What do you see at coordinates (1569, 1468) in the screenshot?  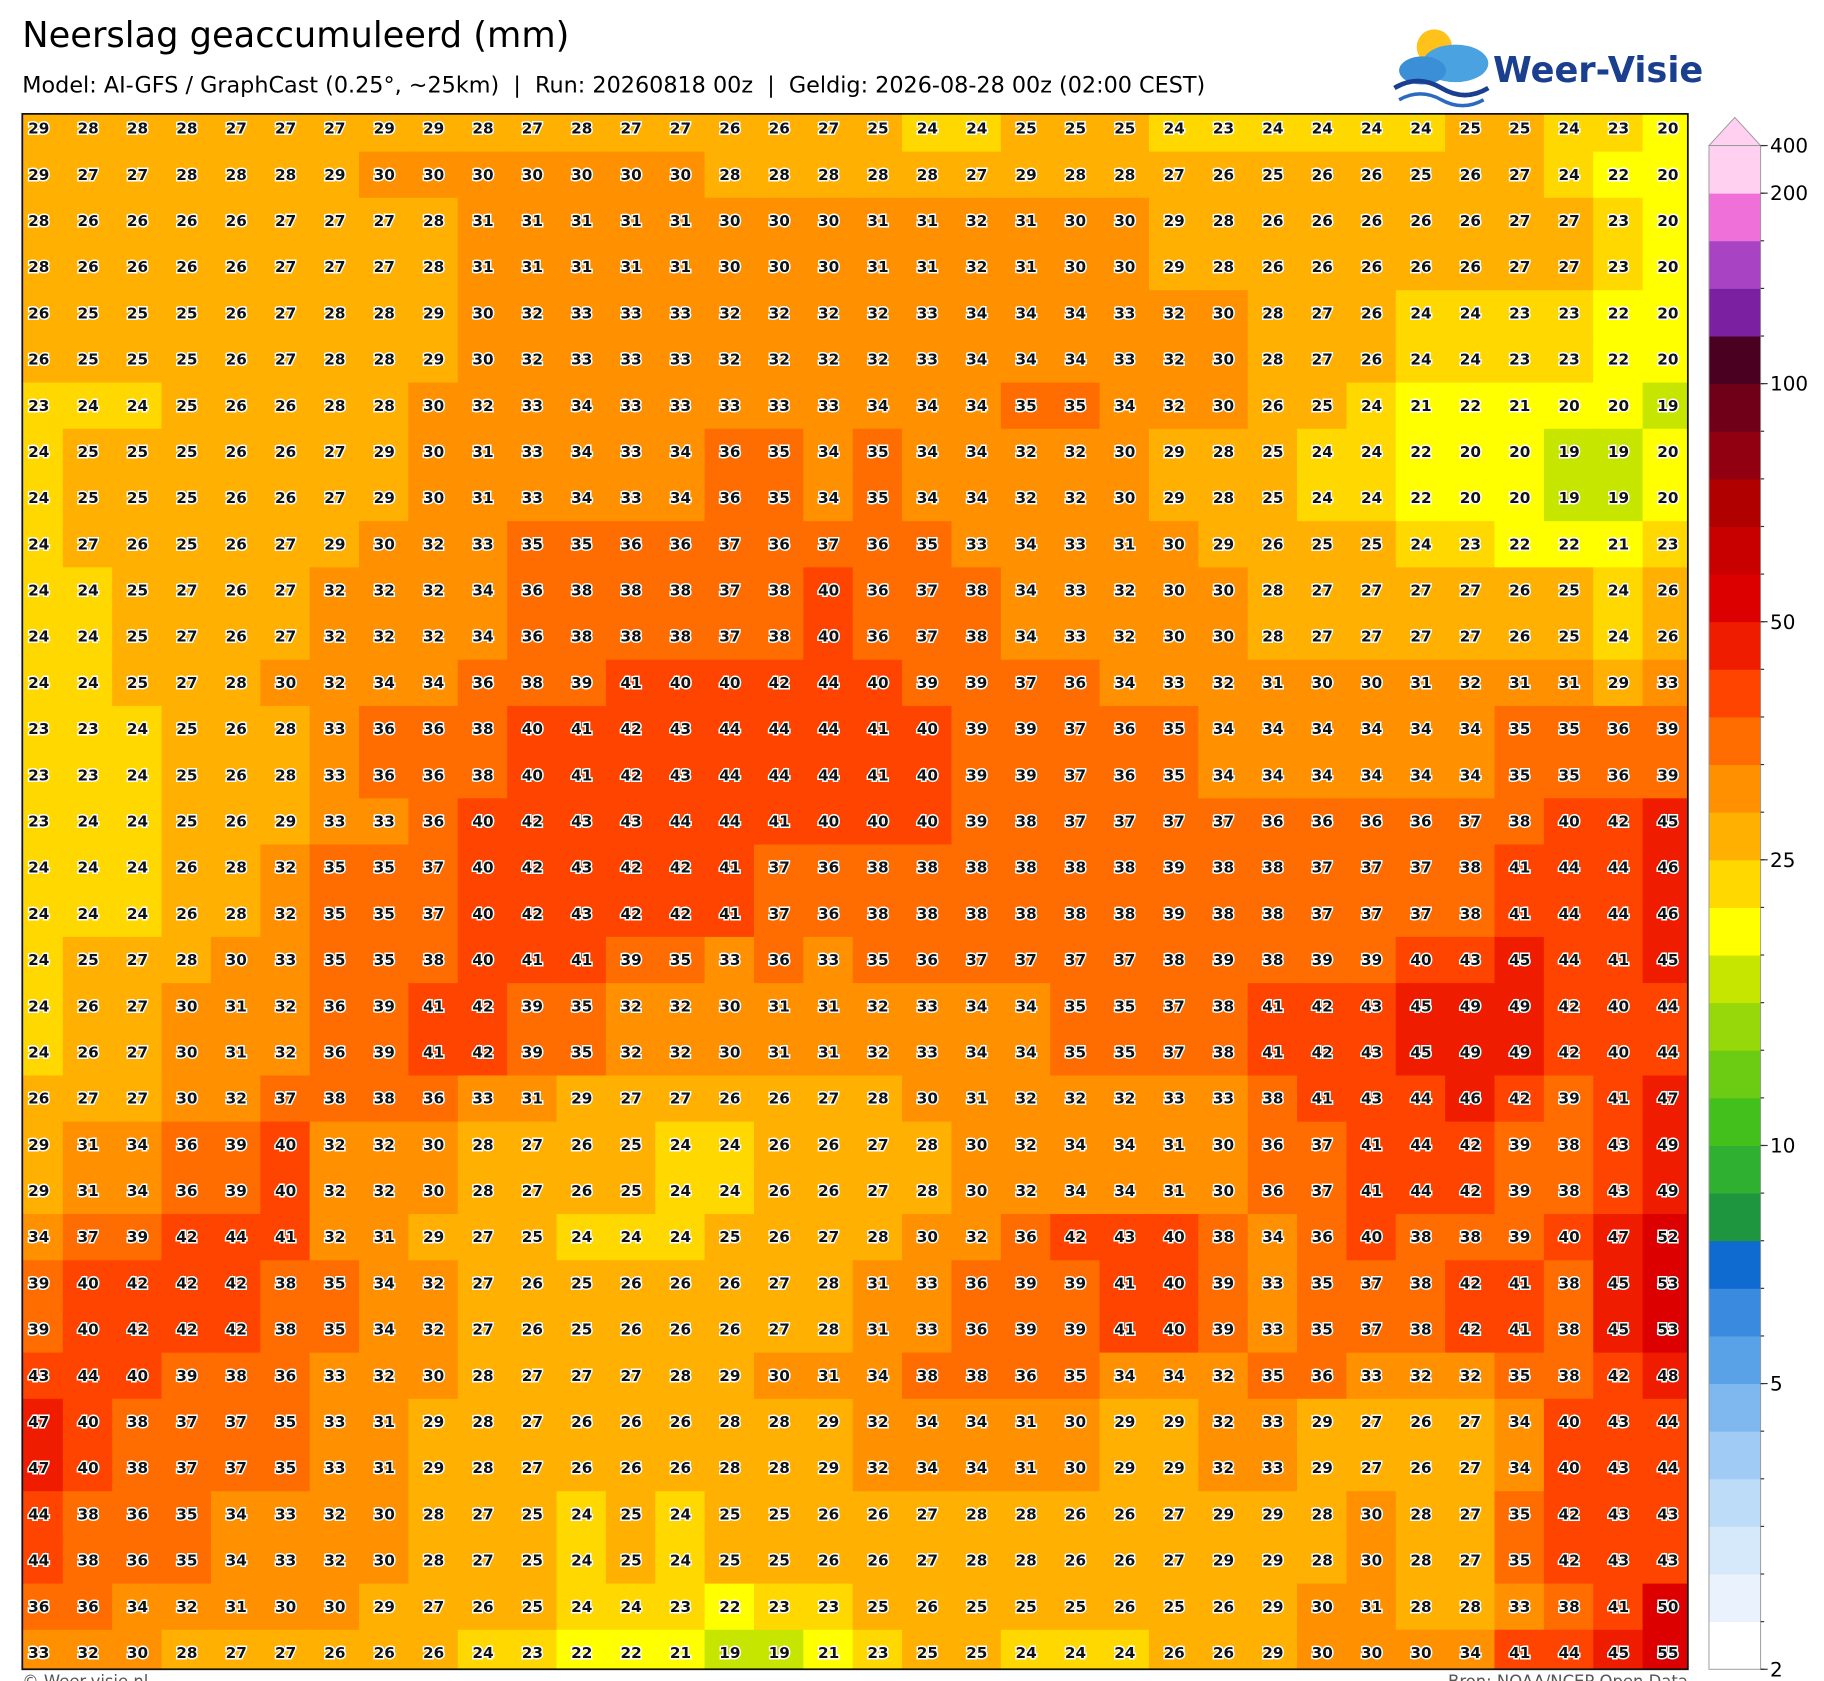 I see `value-label: 40` at bounding box center [1569, 1468].